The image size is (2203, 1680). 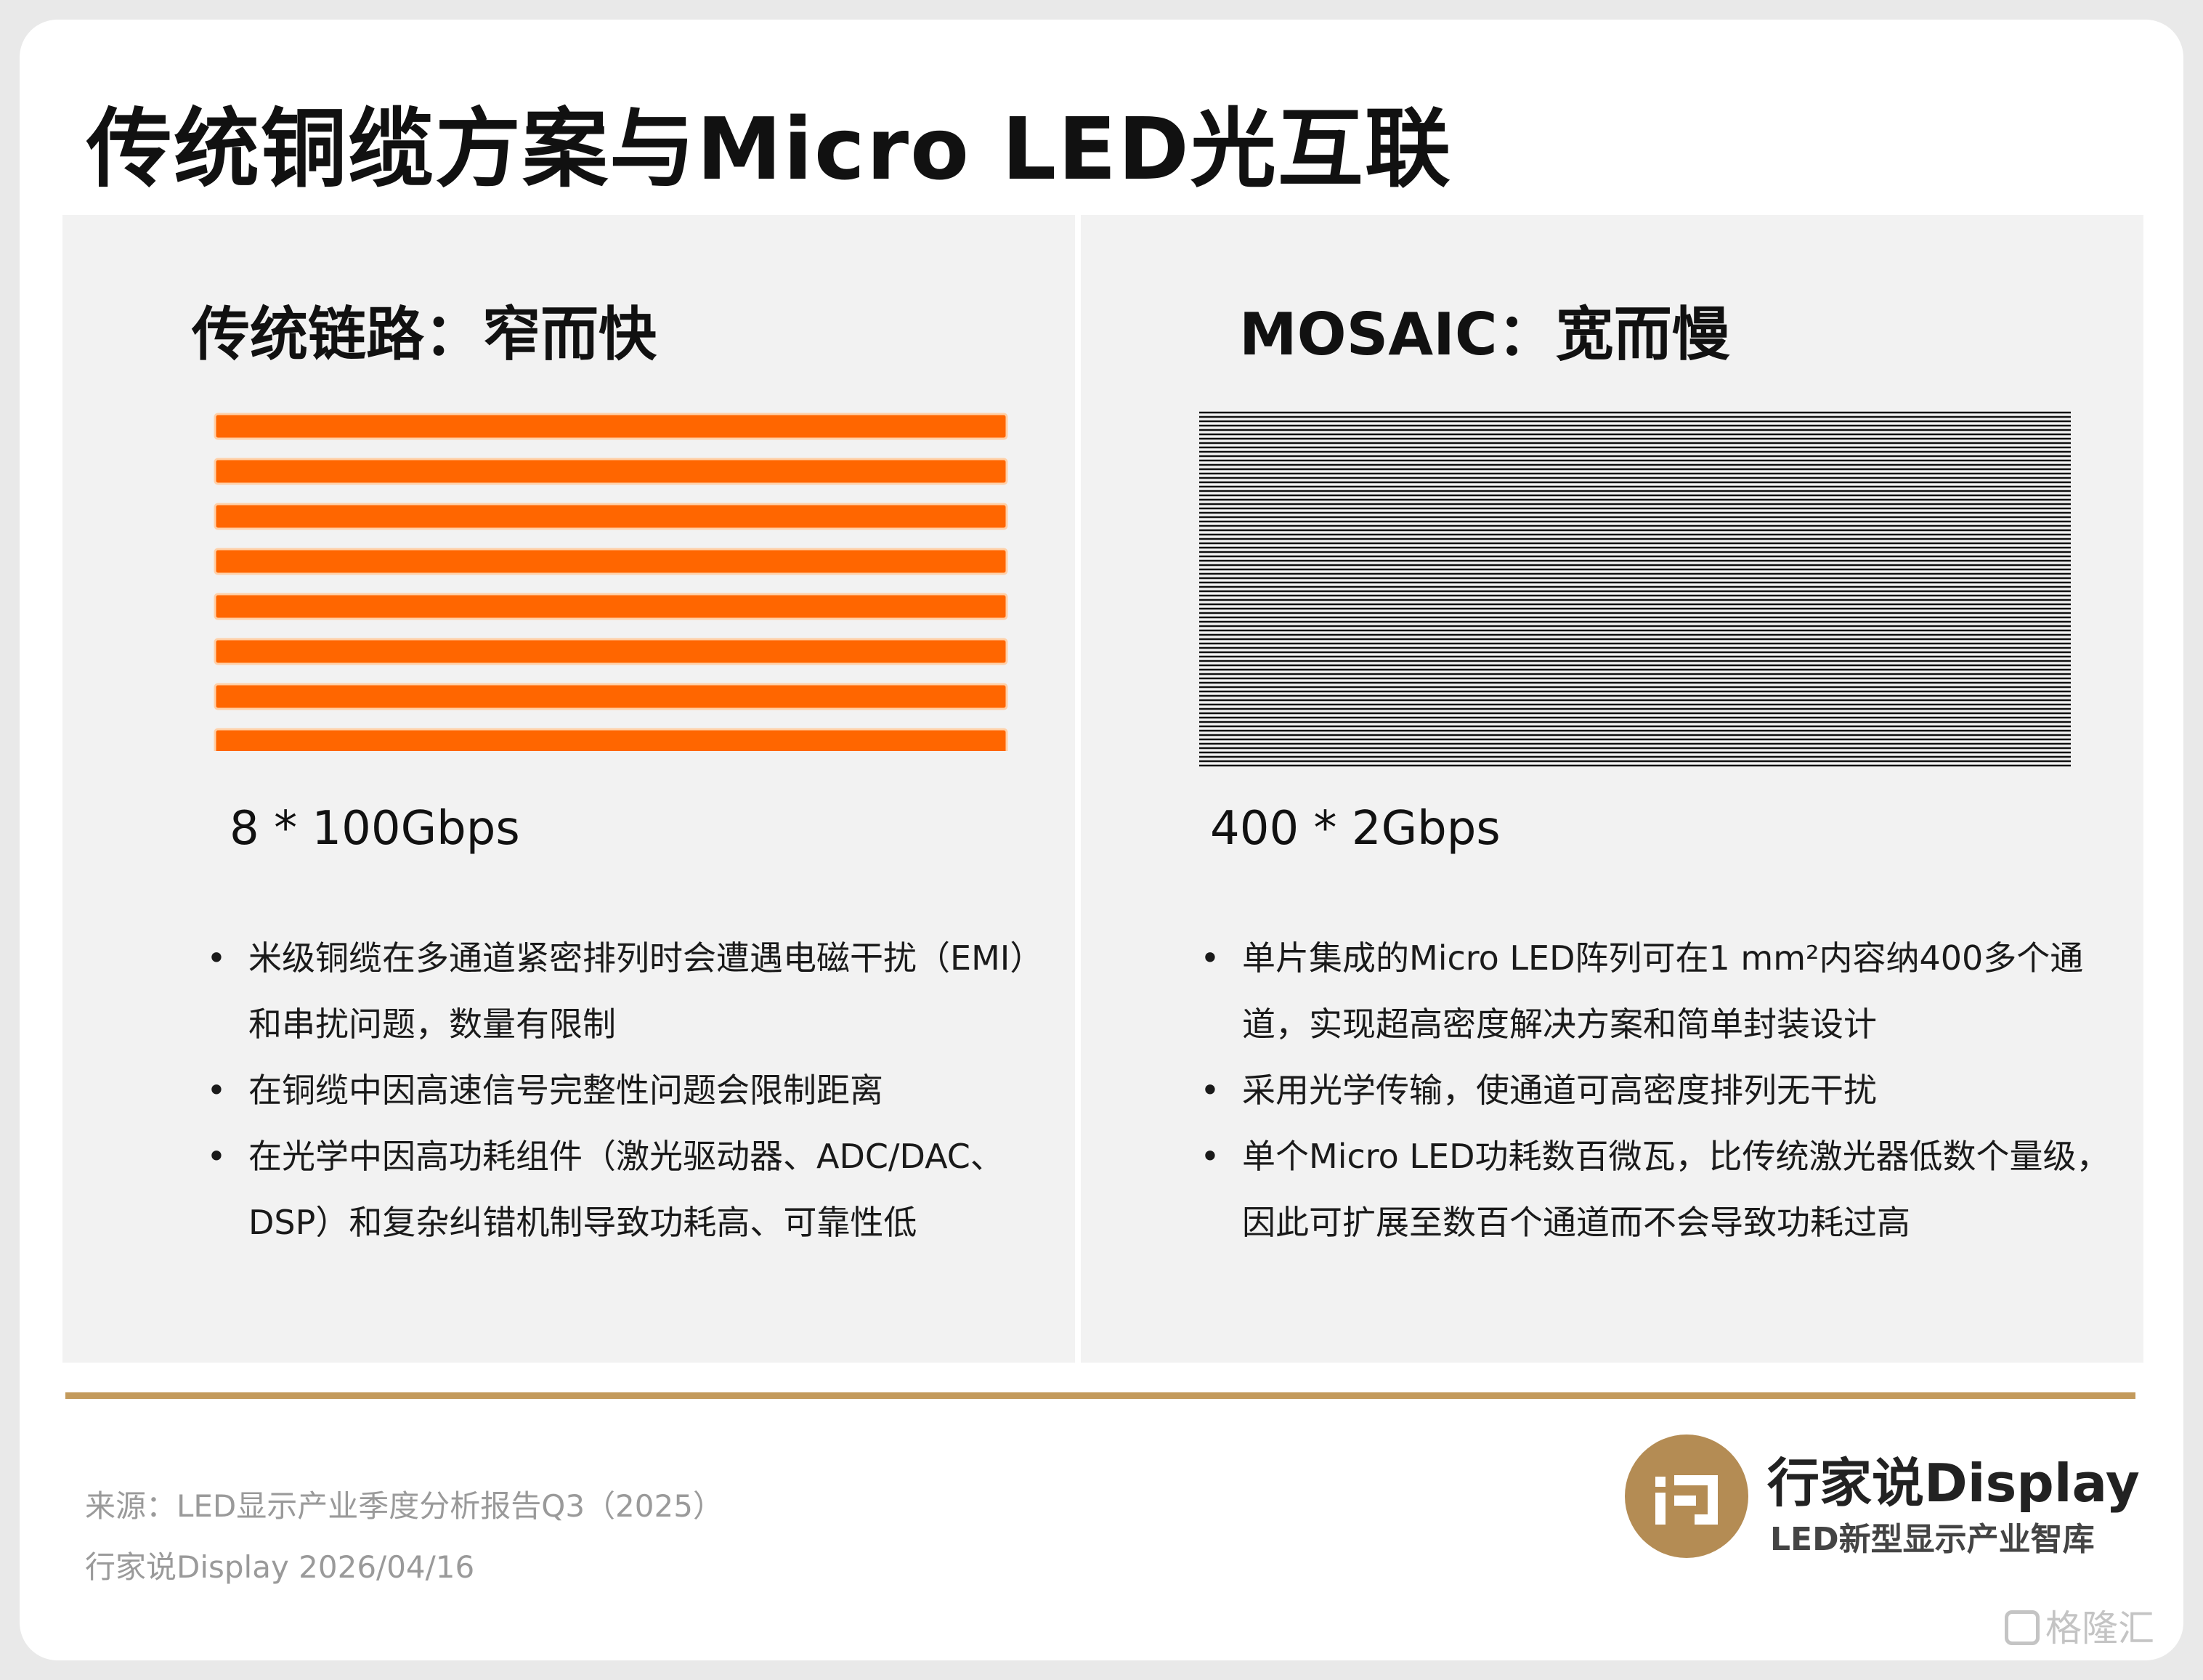 I want to click on mosaic-spec: 400 * 2Gbps, so click(x=1356, y=829).